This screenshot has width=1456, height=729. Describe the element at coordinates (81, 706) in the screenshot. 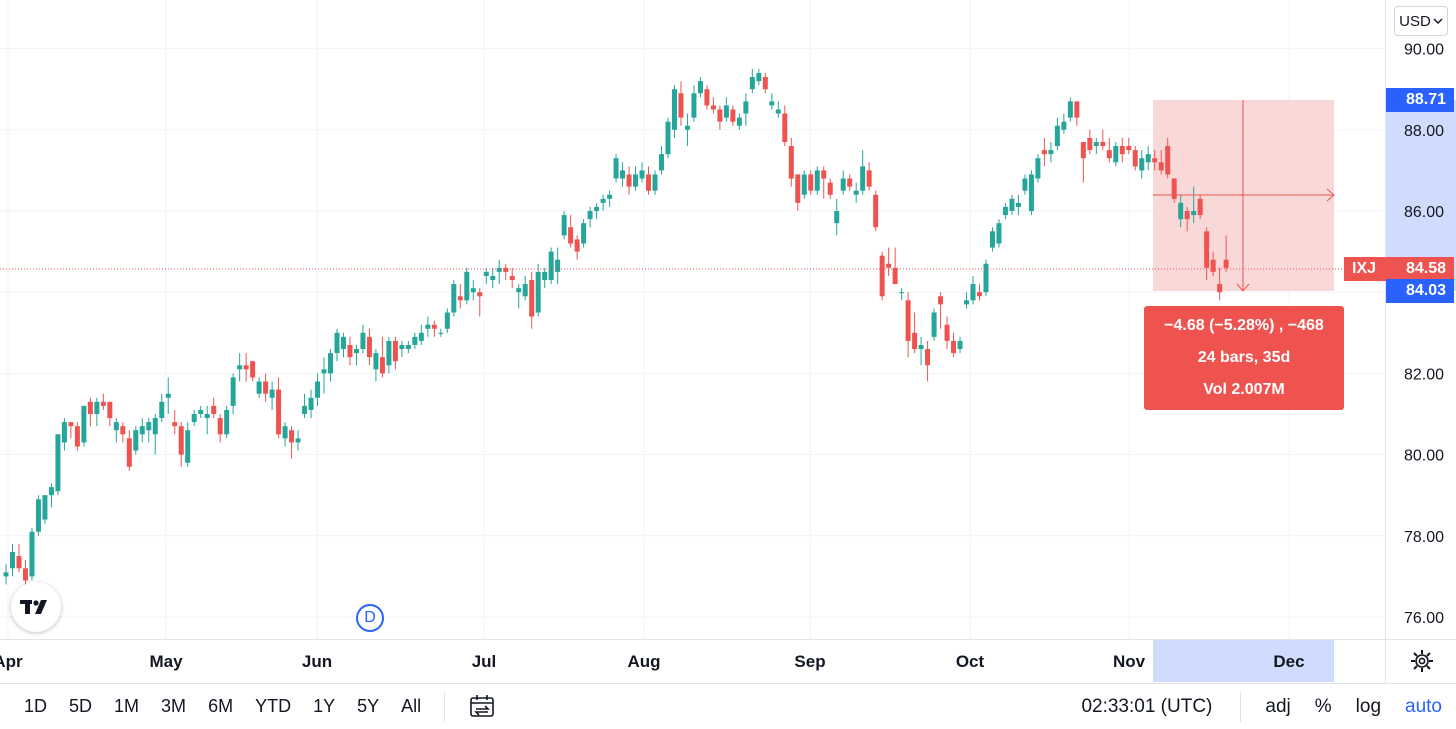

I see `range-button-5d: 5D` at that location.